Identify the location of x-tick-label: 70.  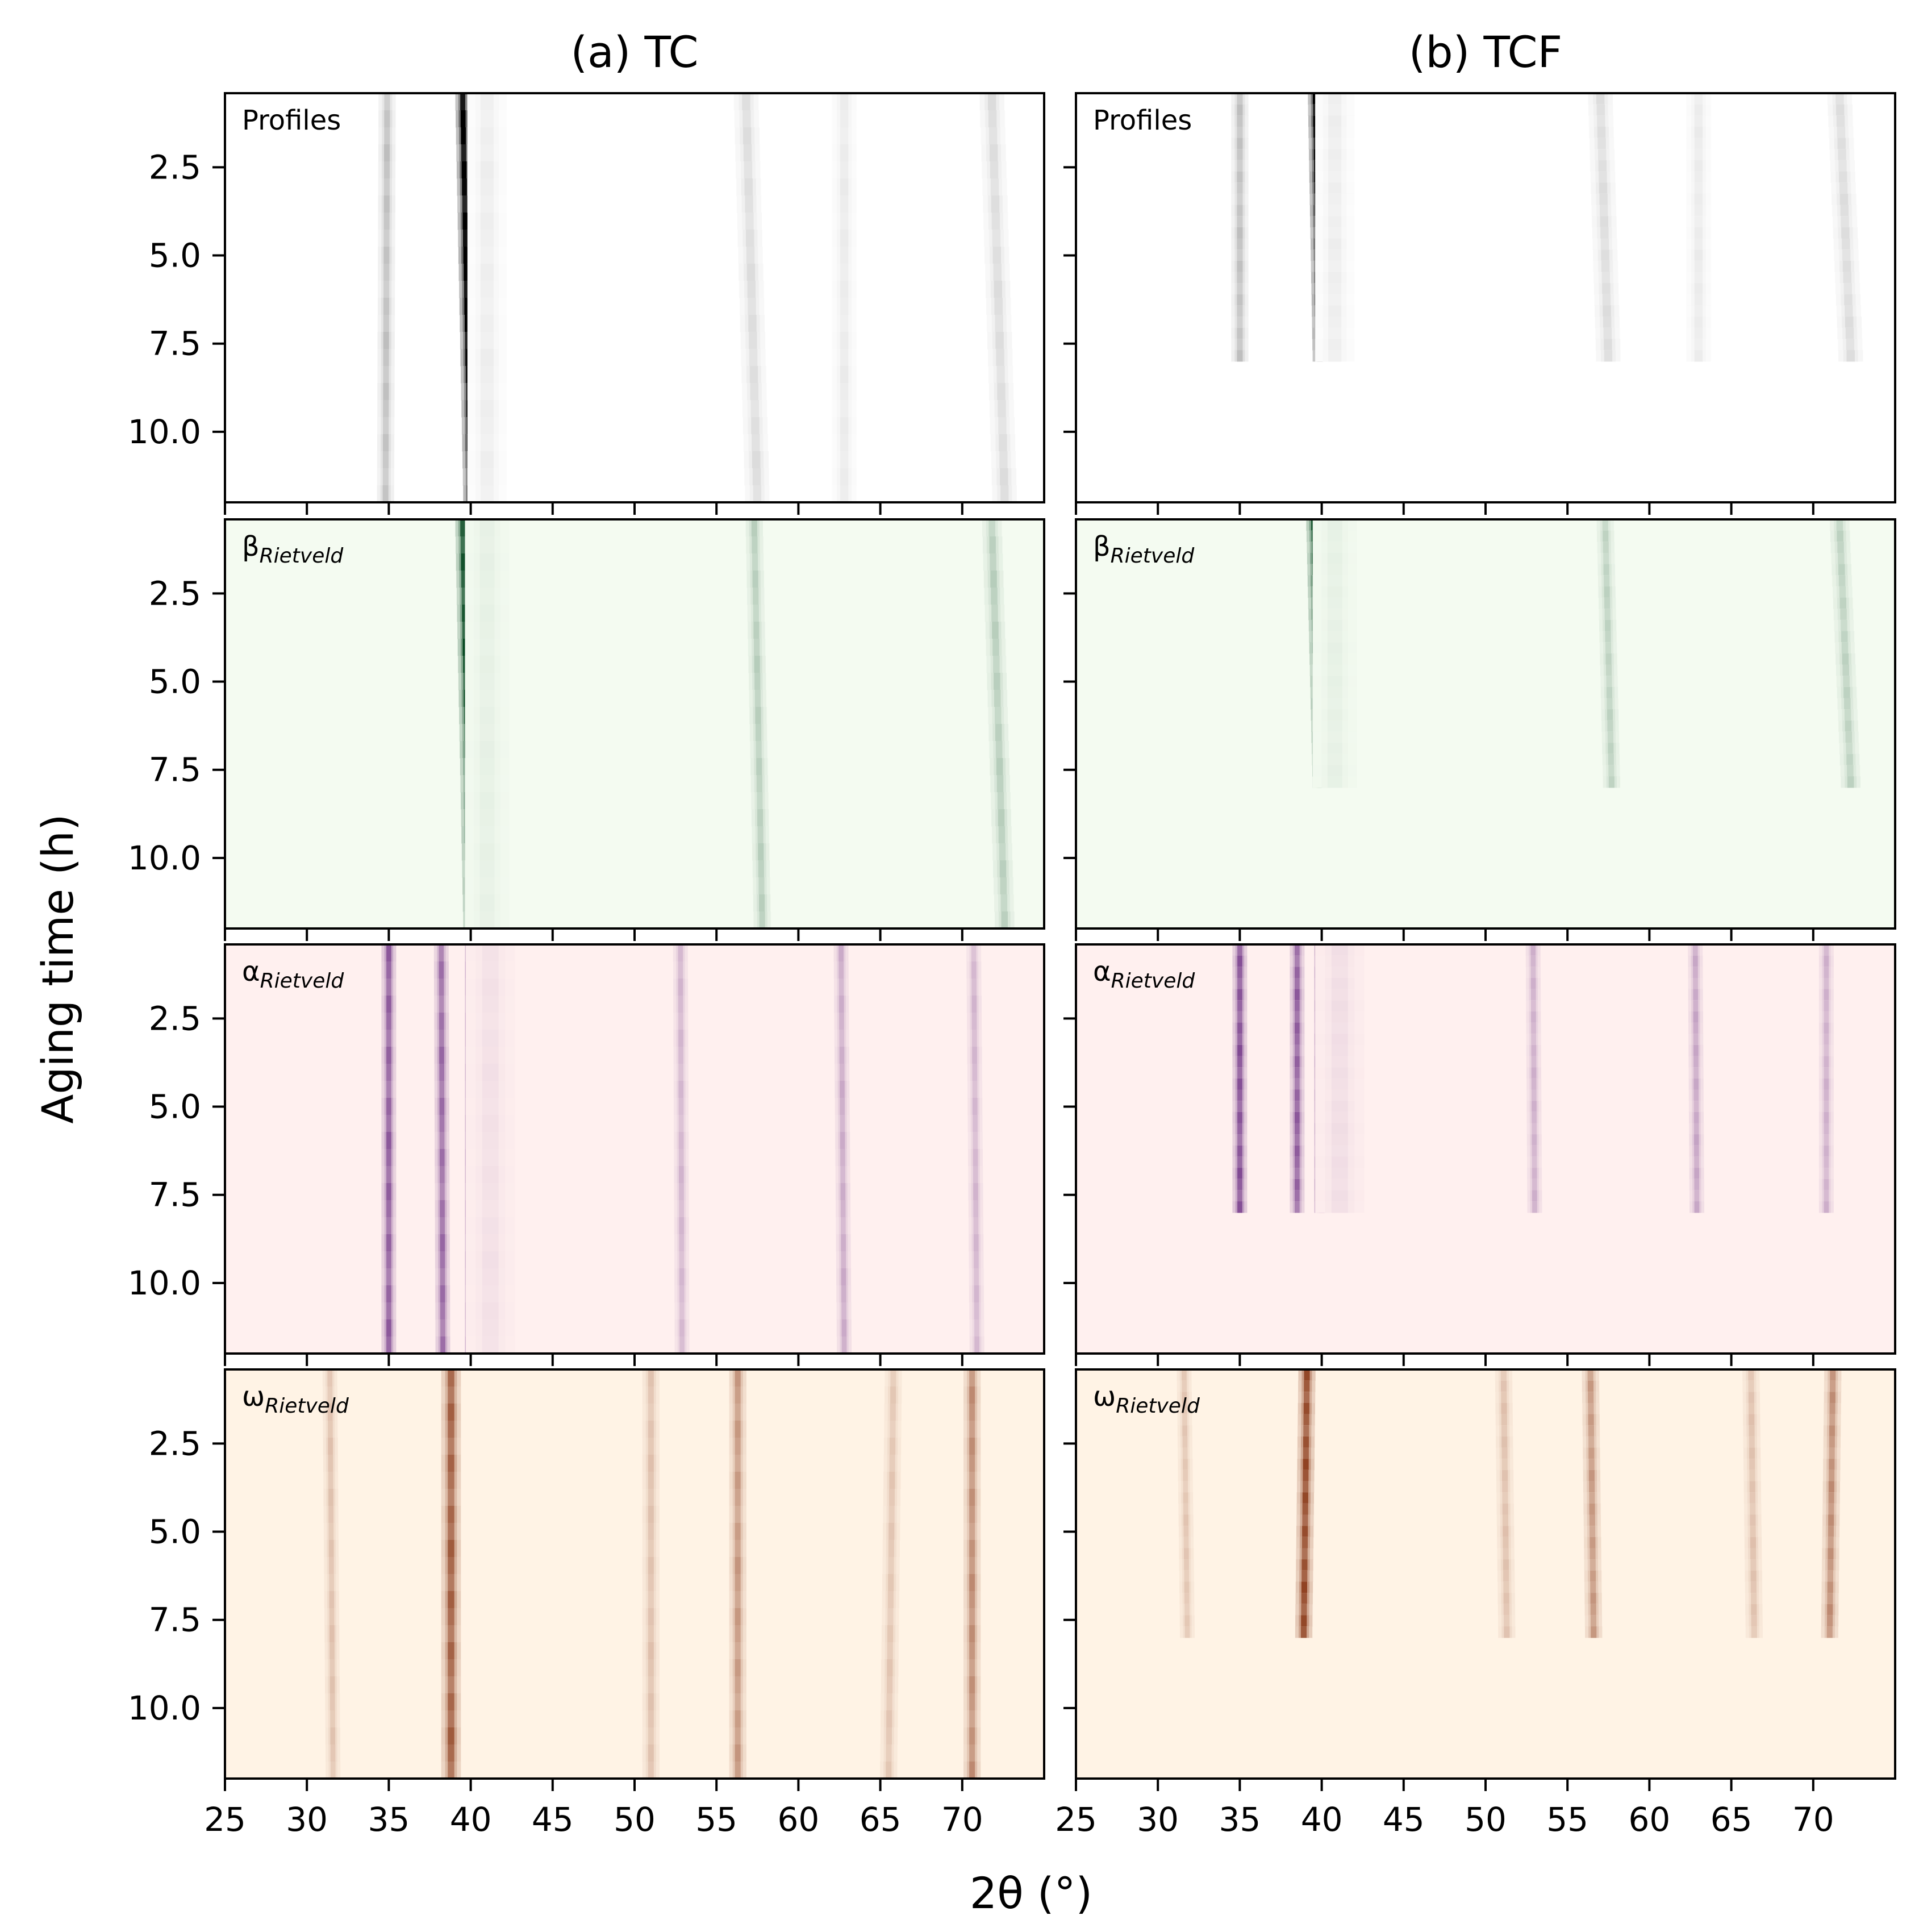
(1813, 1819).